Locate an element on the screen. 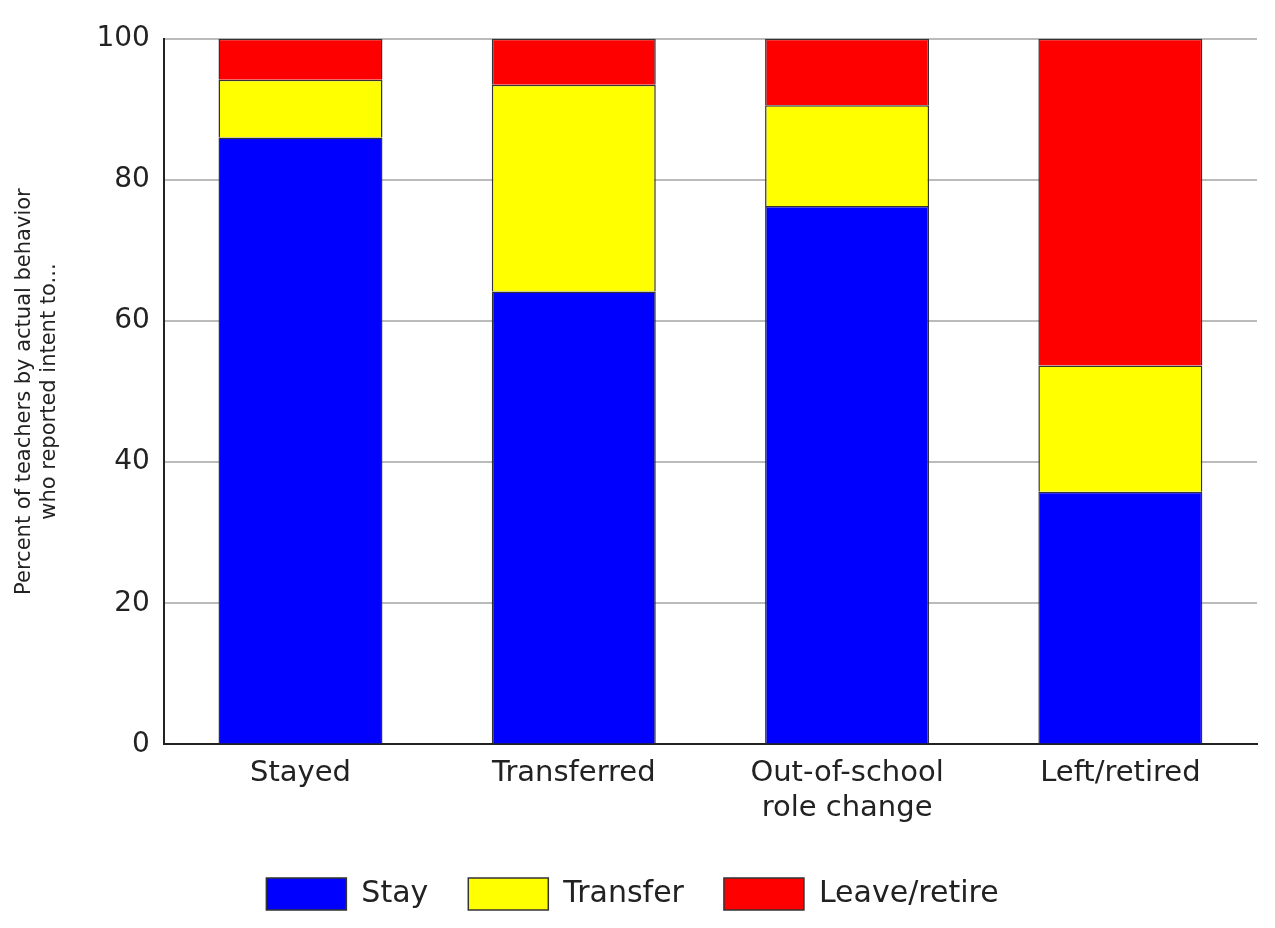 This screenshot has width=1275, height=928. legend-label: Transfer is located at coordinates (623, 891).